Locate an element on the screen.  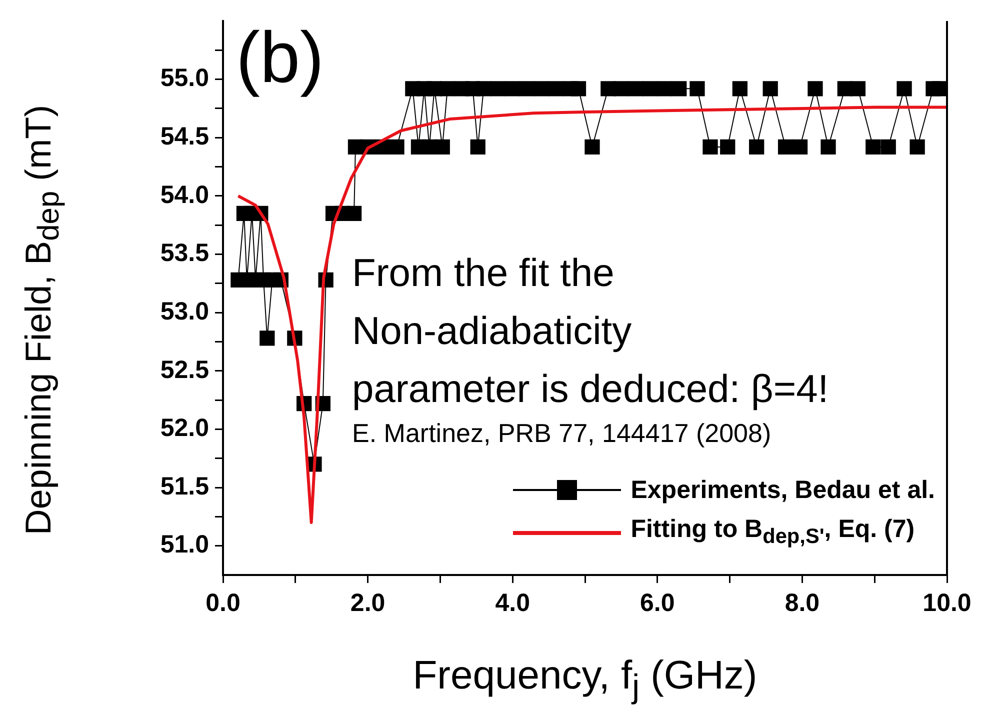
y-tick-label: 53.0 is located at coordinates (184, 311).